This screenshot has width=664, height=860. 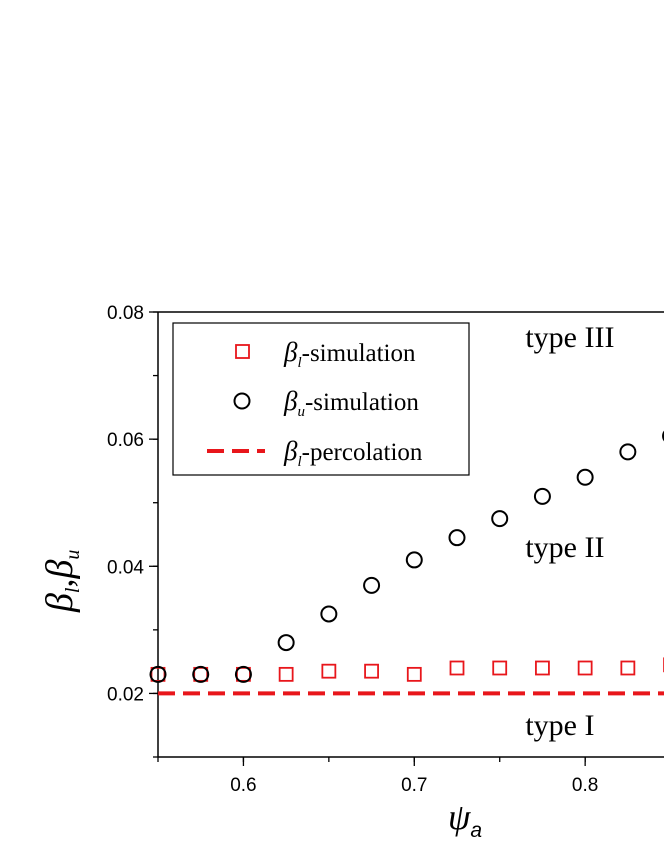 I want to click on legend-label: βl-percolation, so click(x=353, y=453).